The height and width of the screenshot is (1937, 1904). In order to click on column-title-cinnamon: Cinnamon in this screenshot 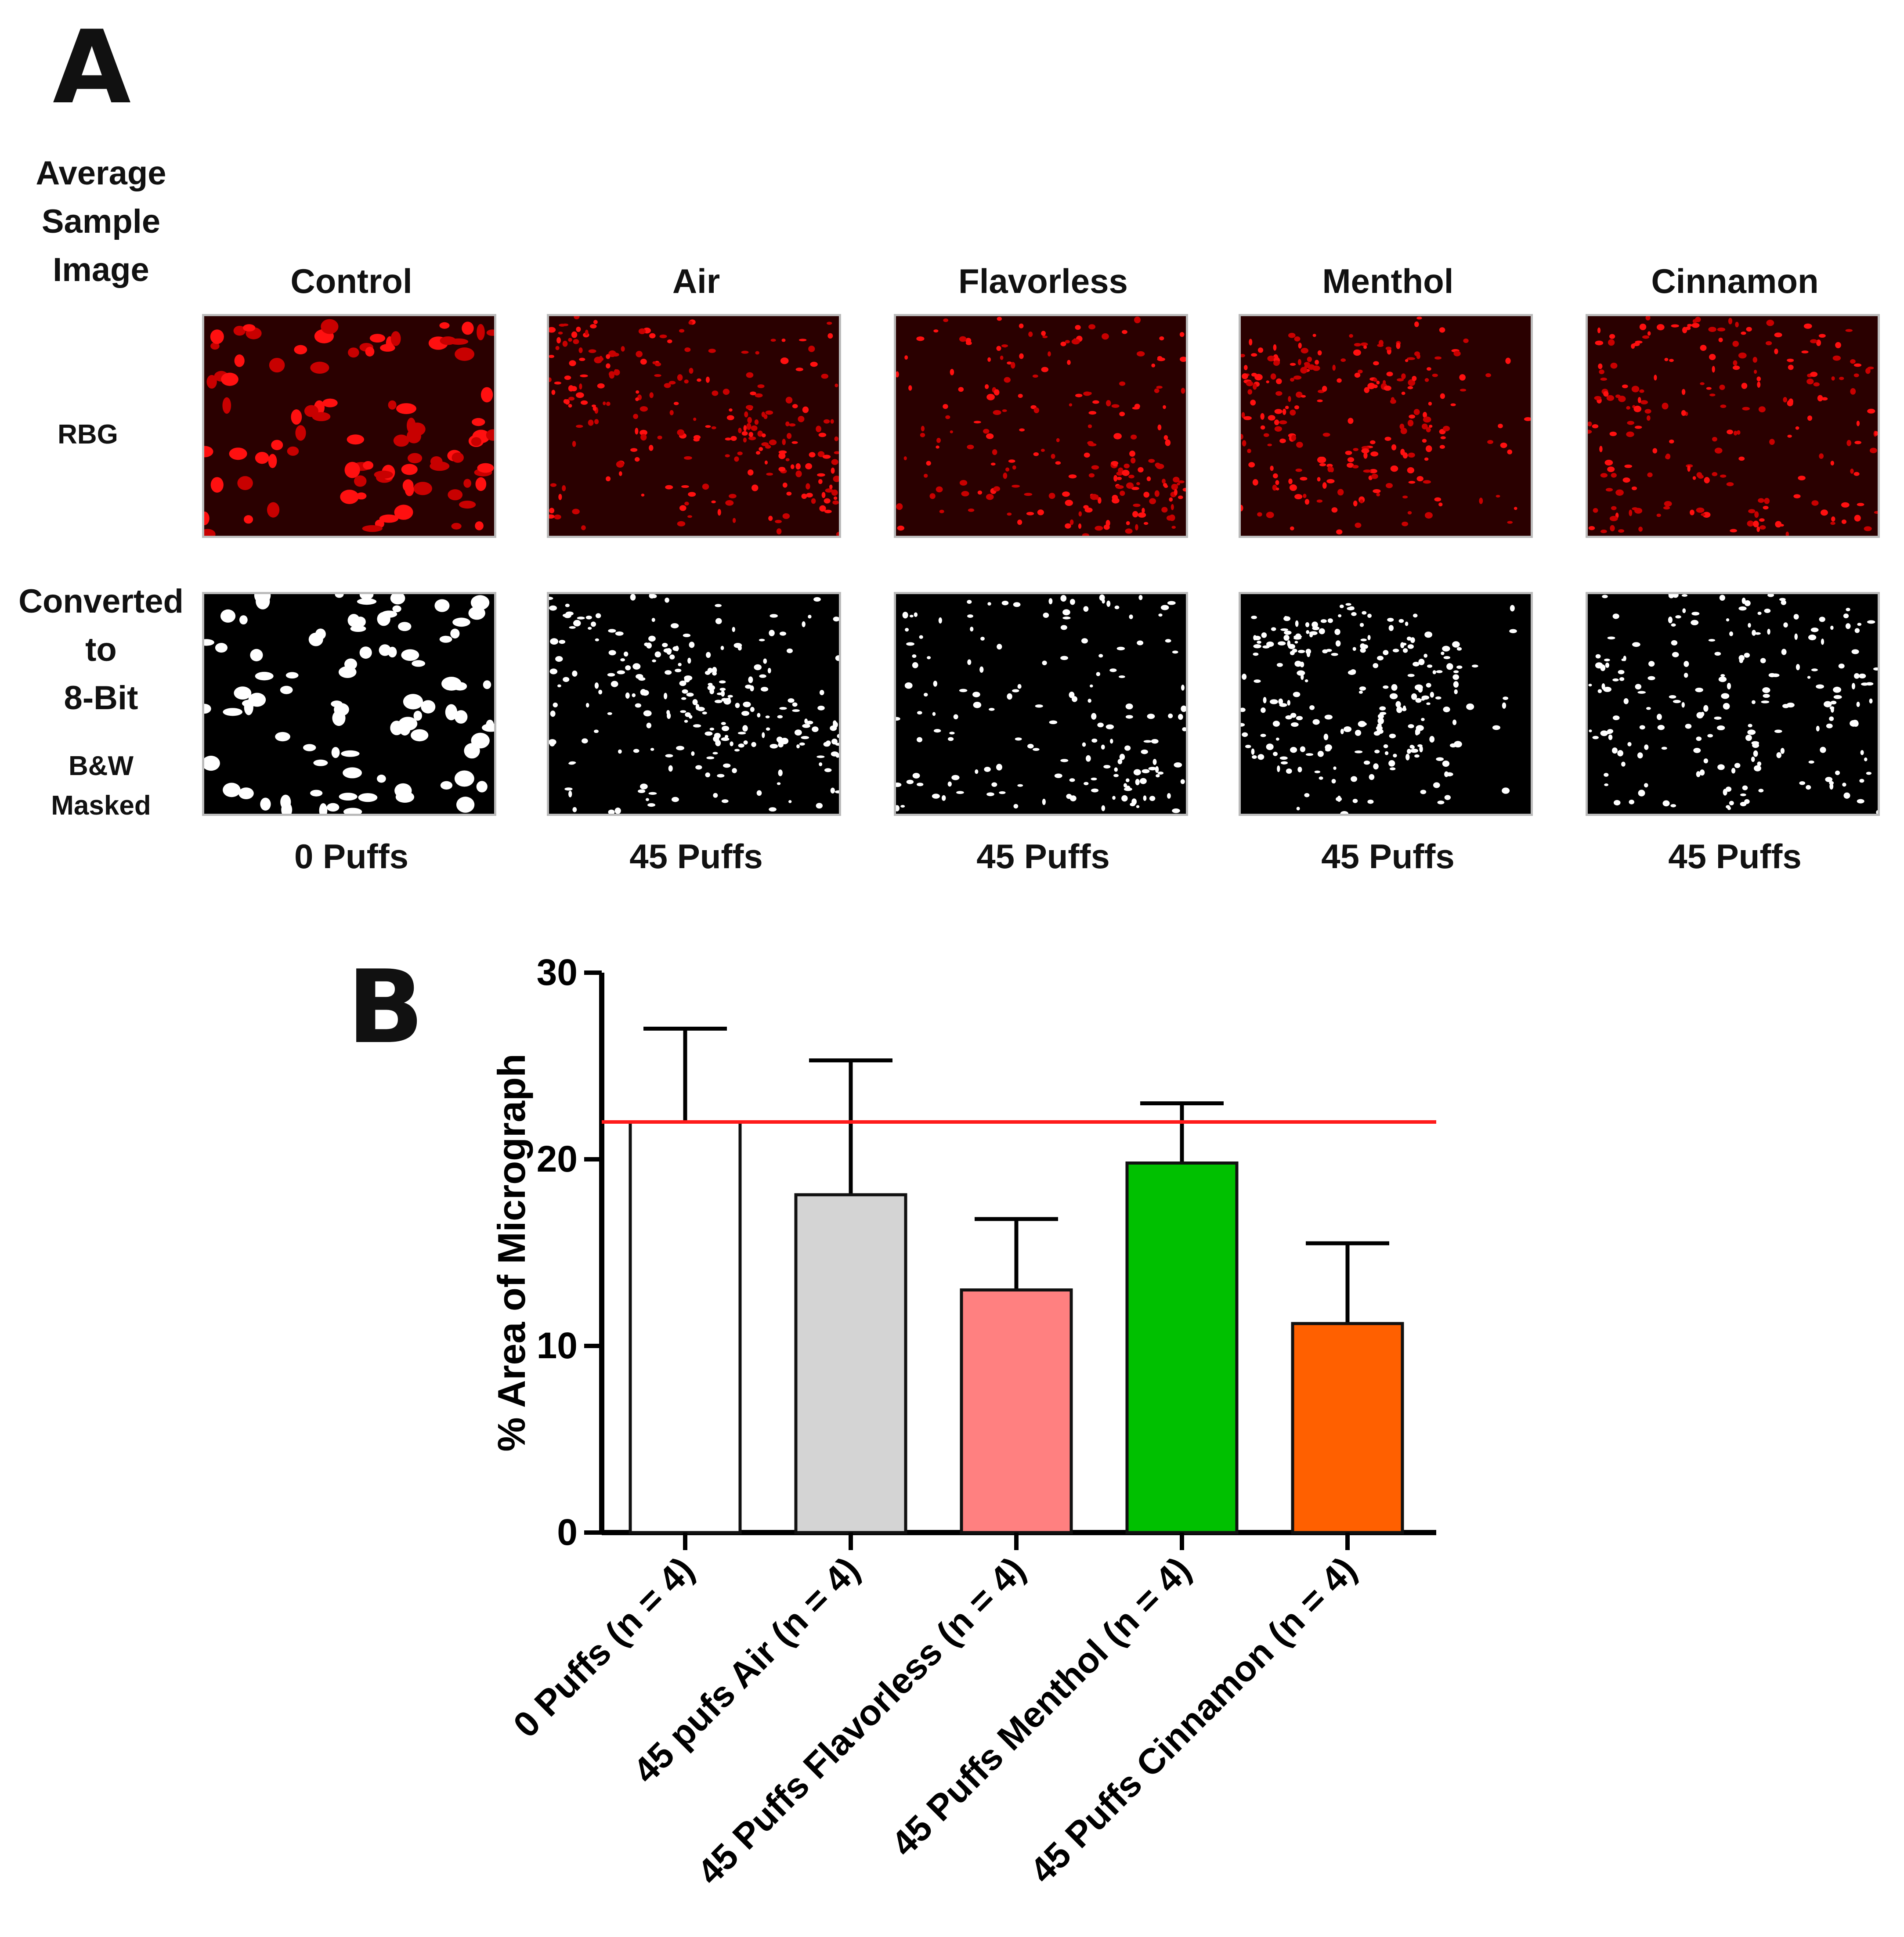, I will do `click(1735, 281)`.